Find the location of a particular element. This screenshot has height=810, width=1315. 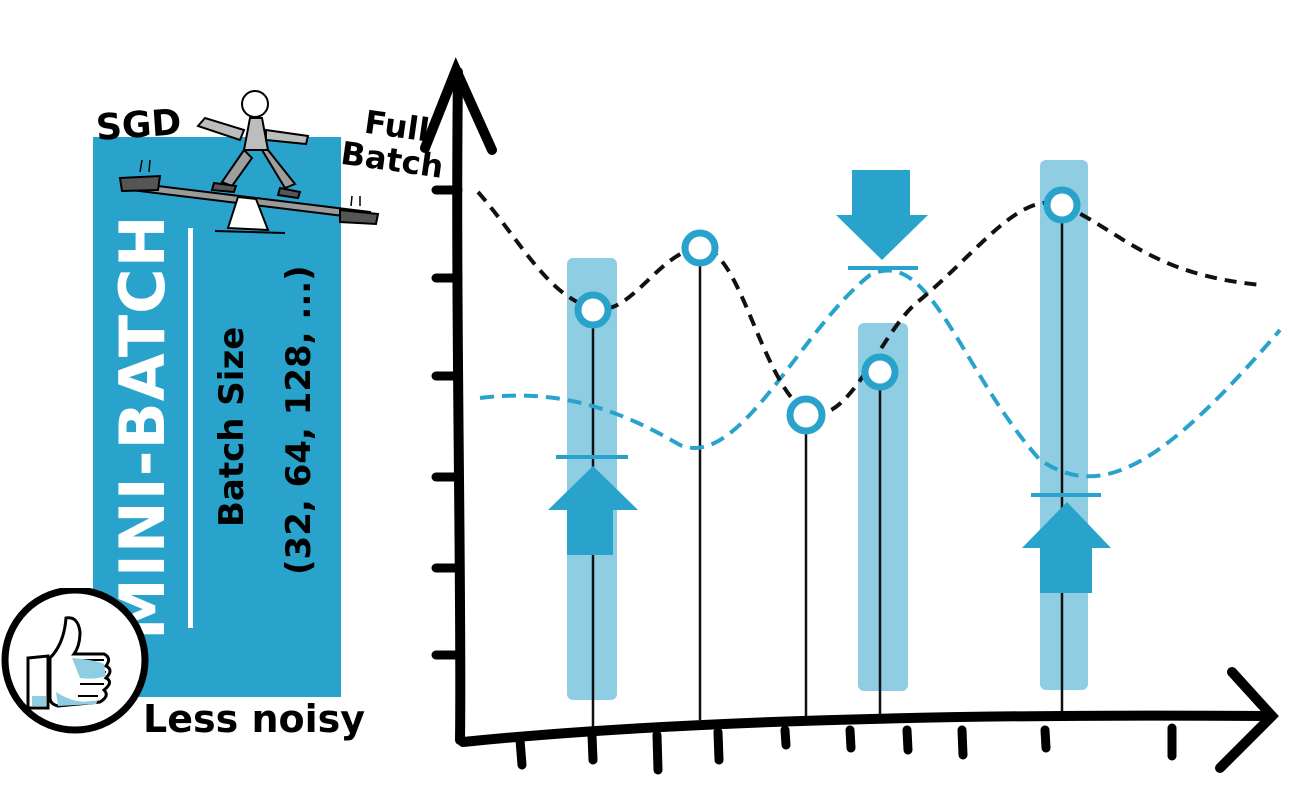

y-axis is located at coordinates (459, 406).